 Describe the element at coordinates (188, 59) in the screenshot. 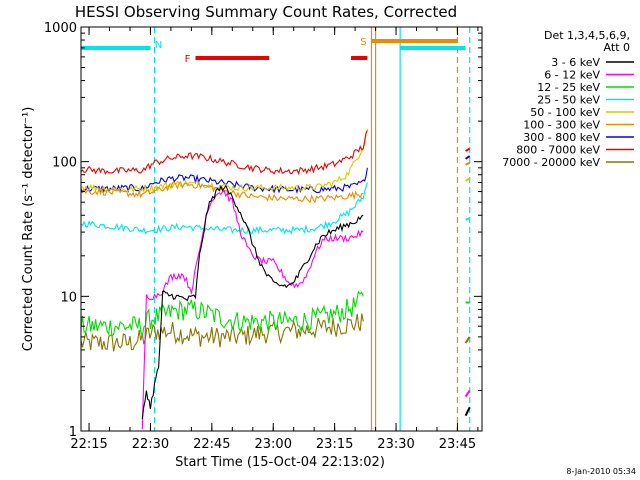

I see `flag-F-label: F` at that location.